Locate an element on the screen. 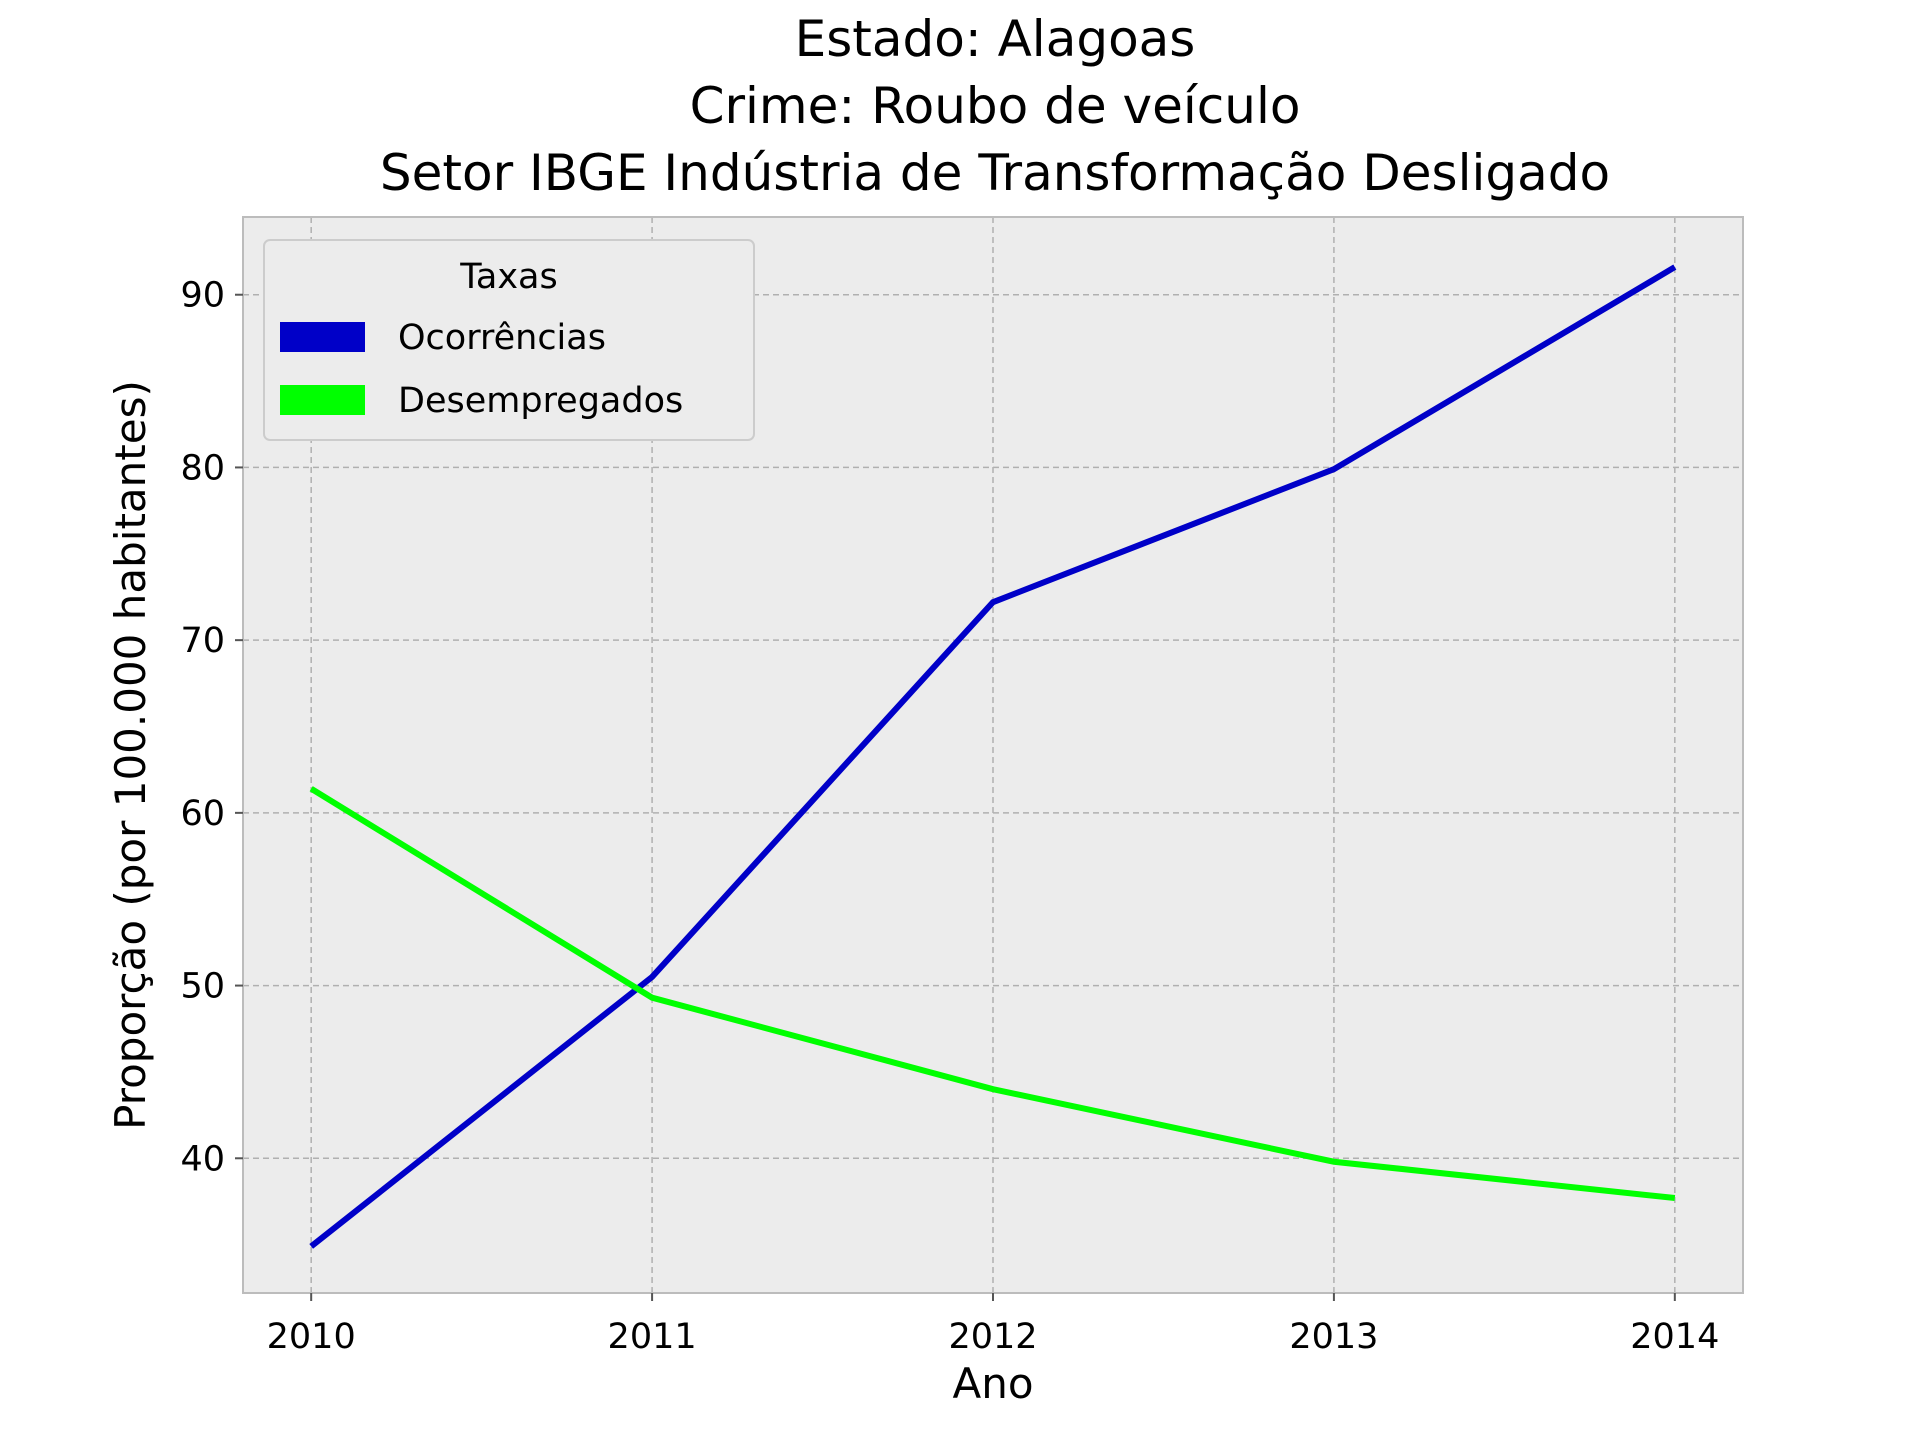 The image size is (1920, 1440). y-axis-label: Proporção (por 100.000 habitantes) is located at coordinates (130, 755).